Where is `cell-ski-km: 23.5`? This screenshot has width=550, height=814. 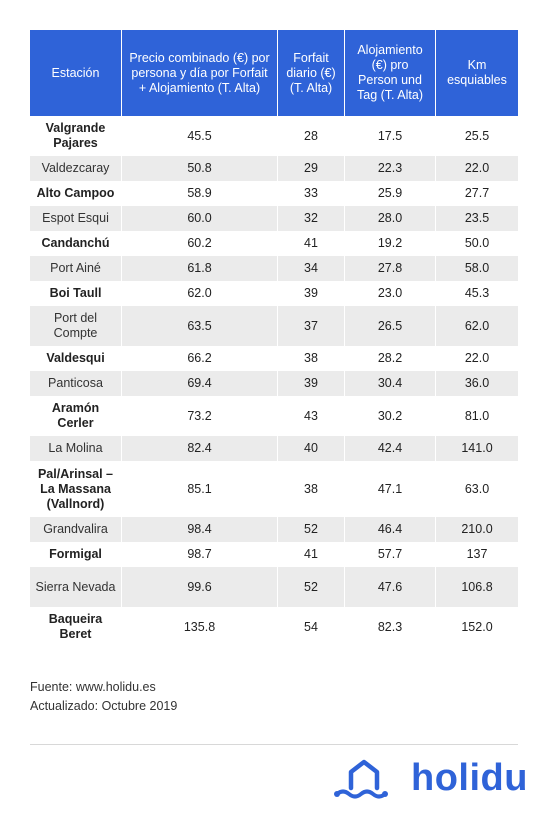
cell-ski-km: 23.5 is located at coordinates (476, 218).